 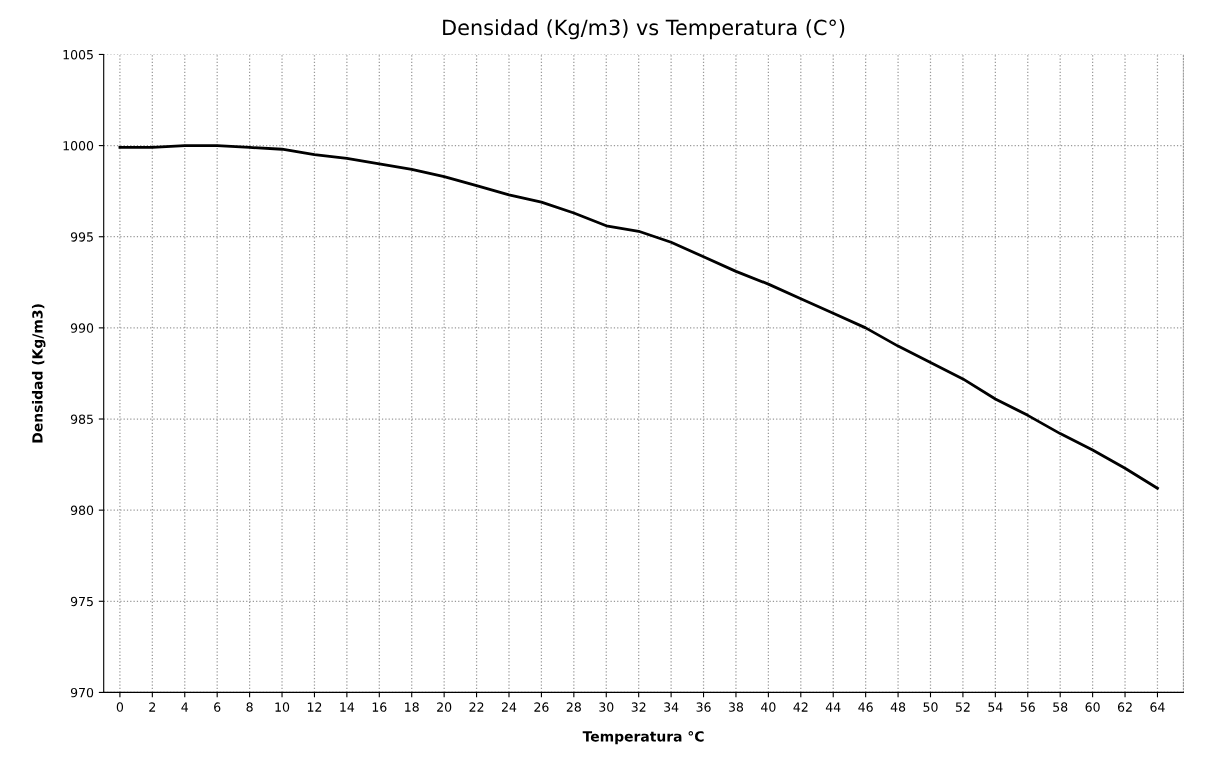 I want to click on x-tick-label: 38, so click(x=736, y=707).